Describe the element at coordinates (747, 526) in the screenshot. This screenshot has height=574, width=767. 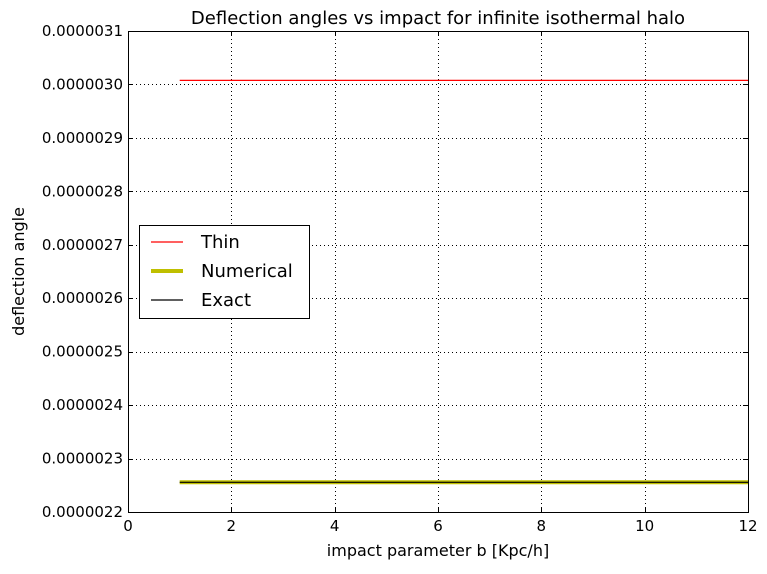
I see `x-tick-label: 12` at that location.